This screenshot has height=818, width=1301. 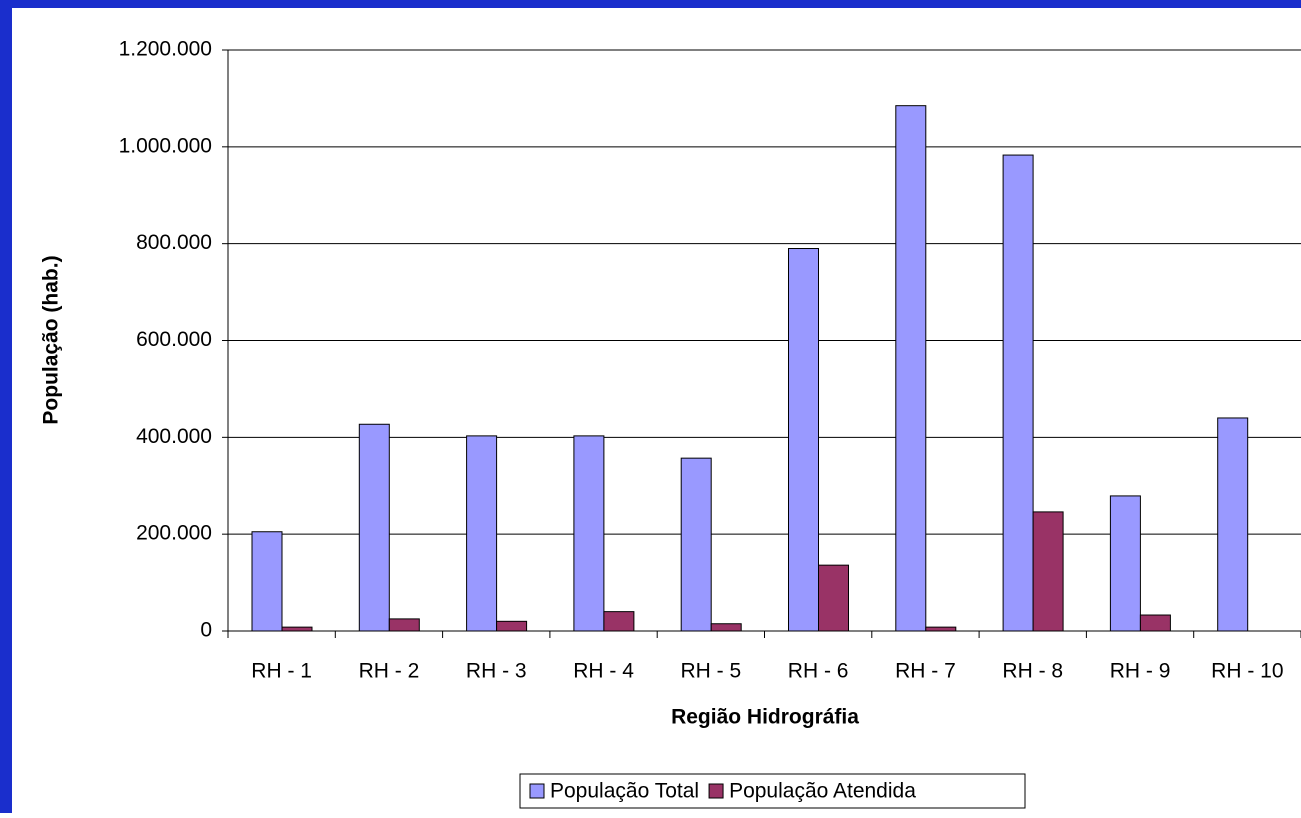 What do you see at coordinates (496, 671) in the screenshot?
I see `x-tick-label: RH - 3` at bounding box center [496, 671].